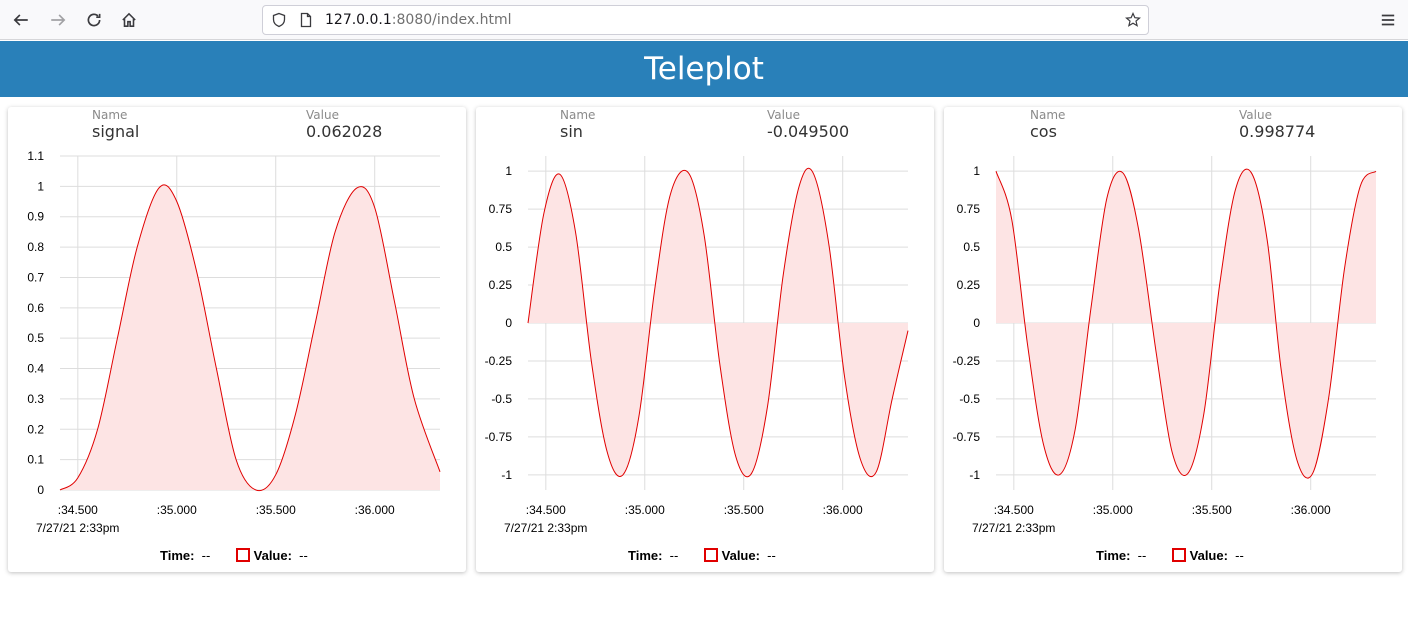 This screenshot has height=618, width=1408. Describe the element at coordinates (35, 308) in the screenshot. I see `y-tick-label: 0.6` at that location.